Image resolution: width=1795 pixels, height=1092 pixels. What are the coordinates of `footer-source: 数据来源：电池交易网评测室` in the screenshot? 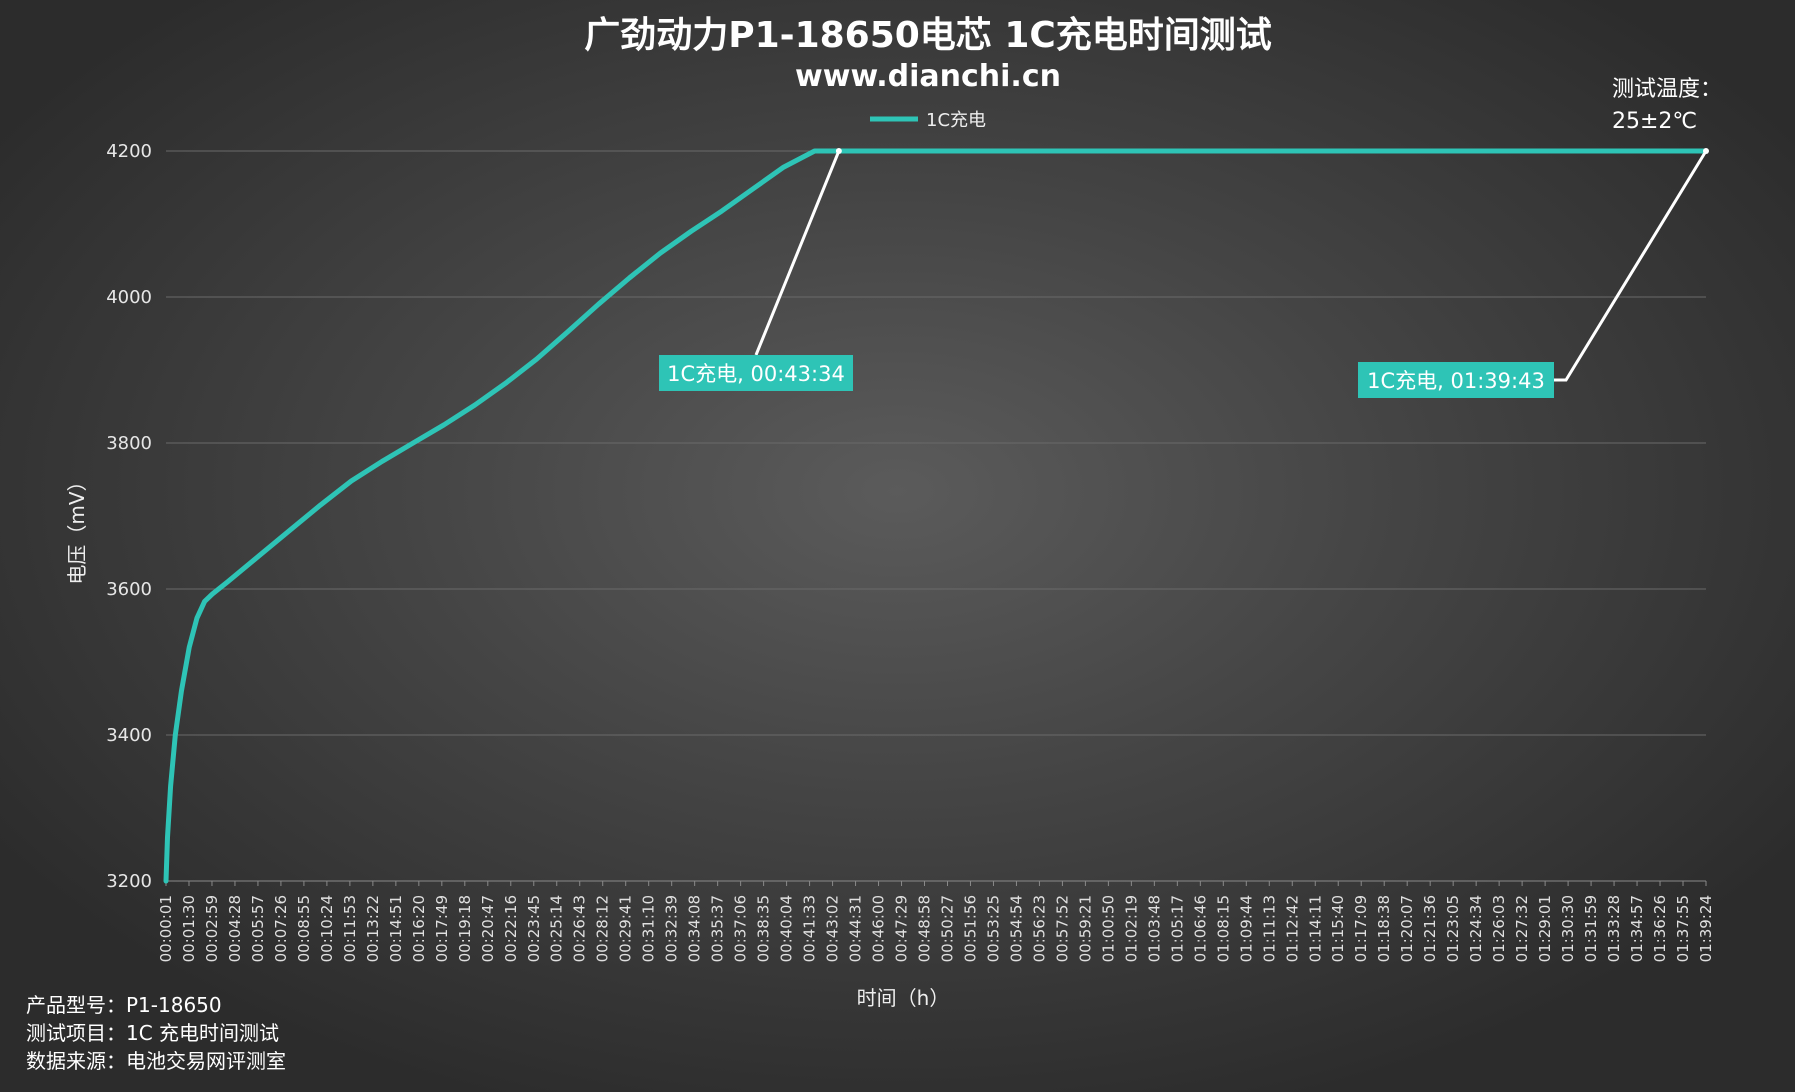 It's located at (156, 1061).